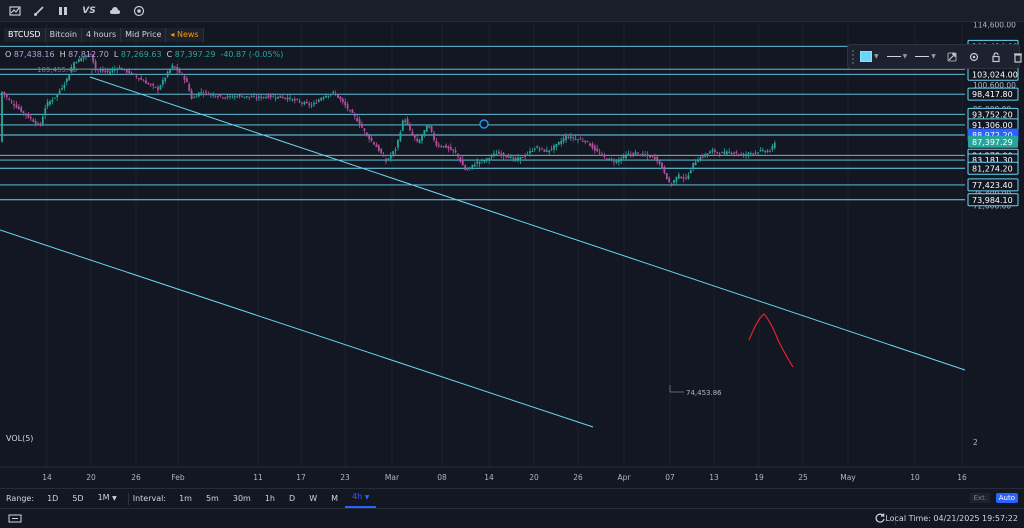 The image size is (1024, 528). What do you see at coordinates (107, 498) in the screenshot?
I see `range-1m: 1M ▼` at bounding box center [107, 498].